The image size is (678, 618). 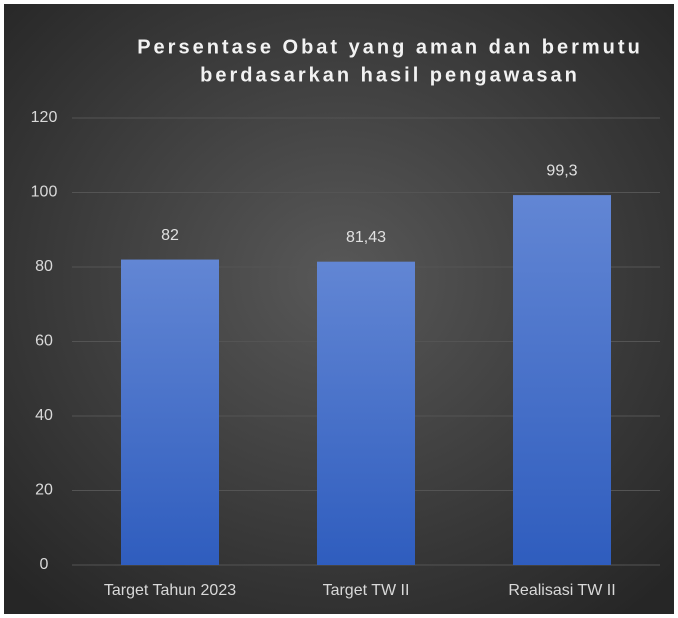 I want to click on x-tick-label: Target Tahun 2023, so click(x=170, y=590).